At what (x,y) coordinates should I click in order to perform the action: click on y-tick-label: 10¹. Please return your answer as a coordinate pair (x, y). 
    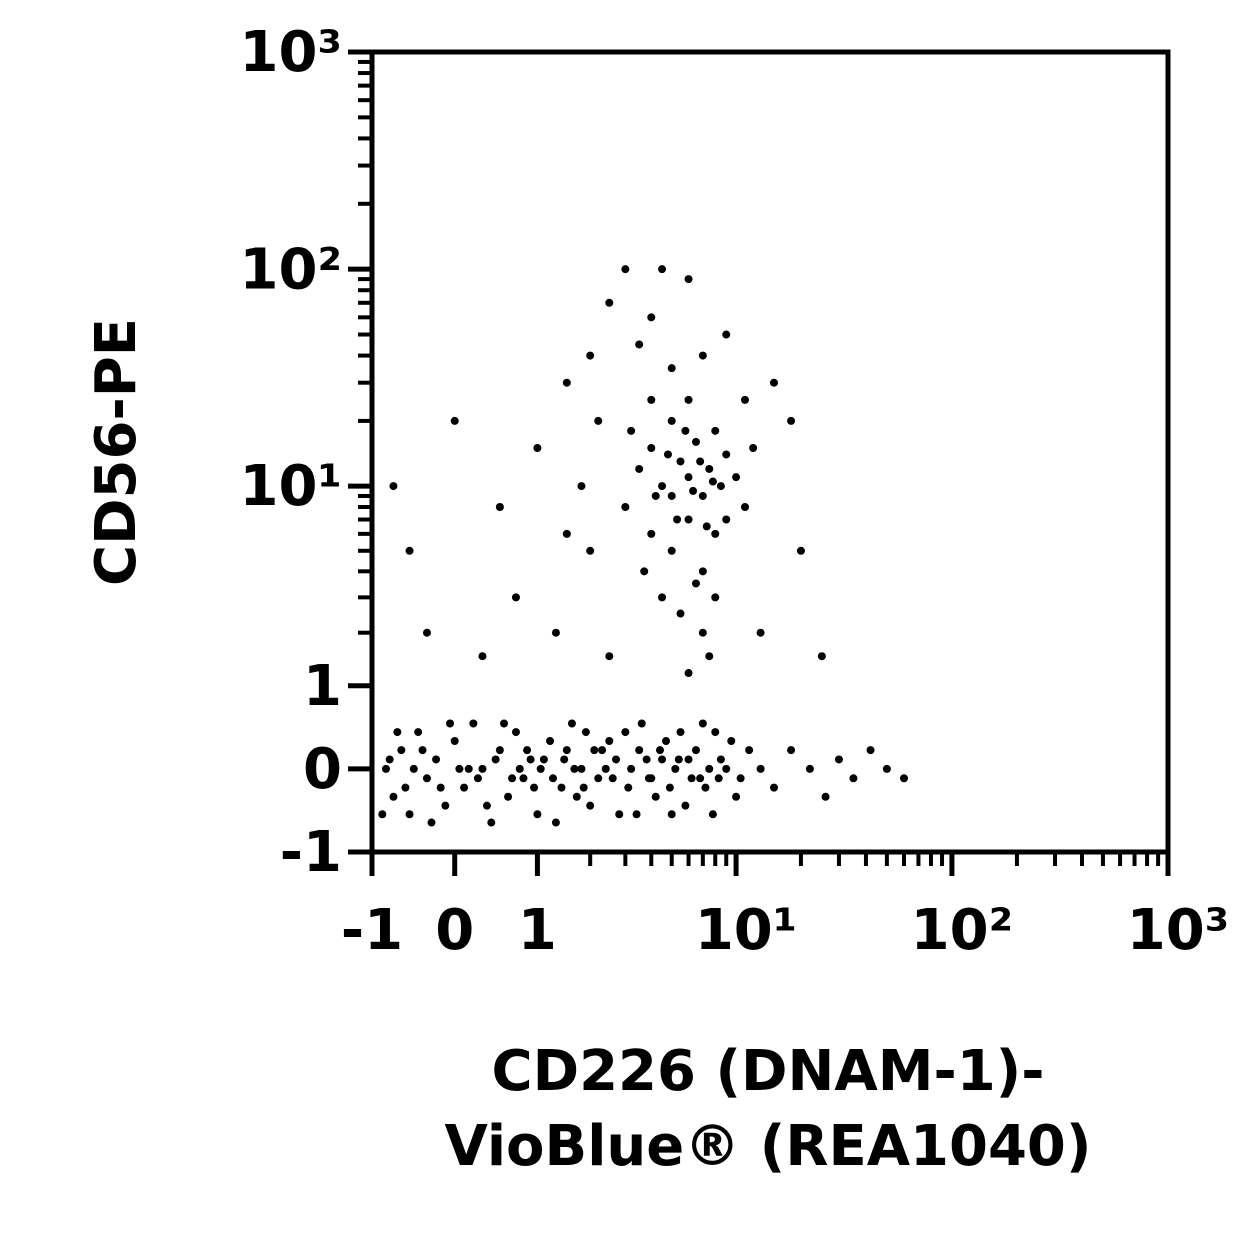
    Looking at the image, I should click on (291, 486).